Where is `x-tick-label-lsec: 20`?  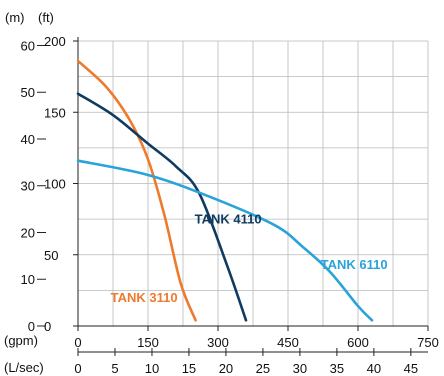 x-tick-label-lsec: 20 is located at coordinates (226, 368).